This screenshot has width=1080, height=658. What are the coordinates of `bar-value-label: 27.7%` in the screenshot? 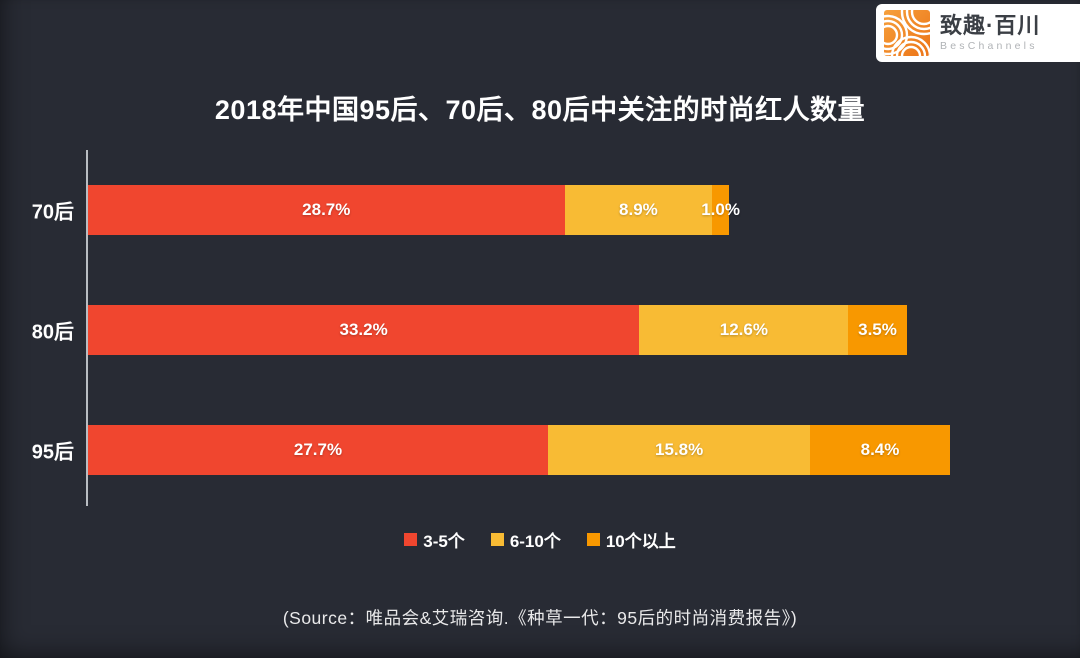 It's located at (318, 449).